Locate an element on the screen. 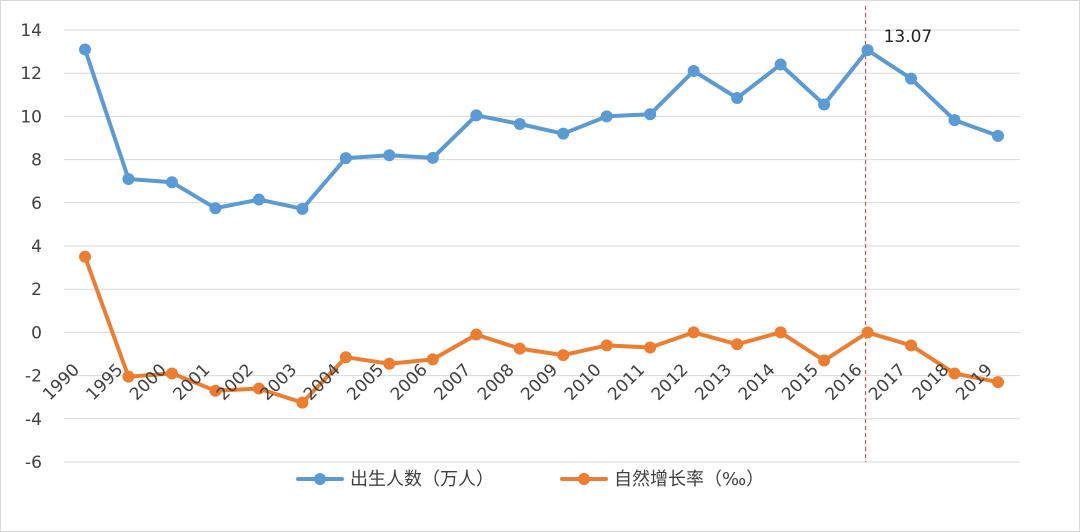 This screenshot has width=1080, height=532. x-tick-label-2009: 2009 is located at coordinates (539, 382).